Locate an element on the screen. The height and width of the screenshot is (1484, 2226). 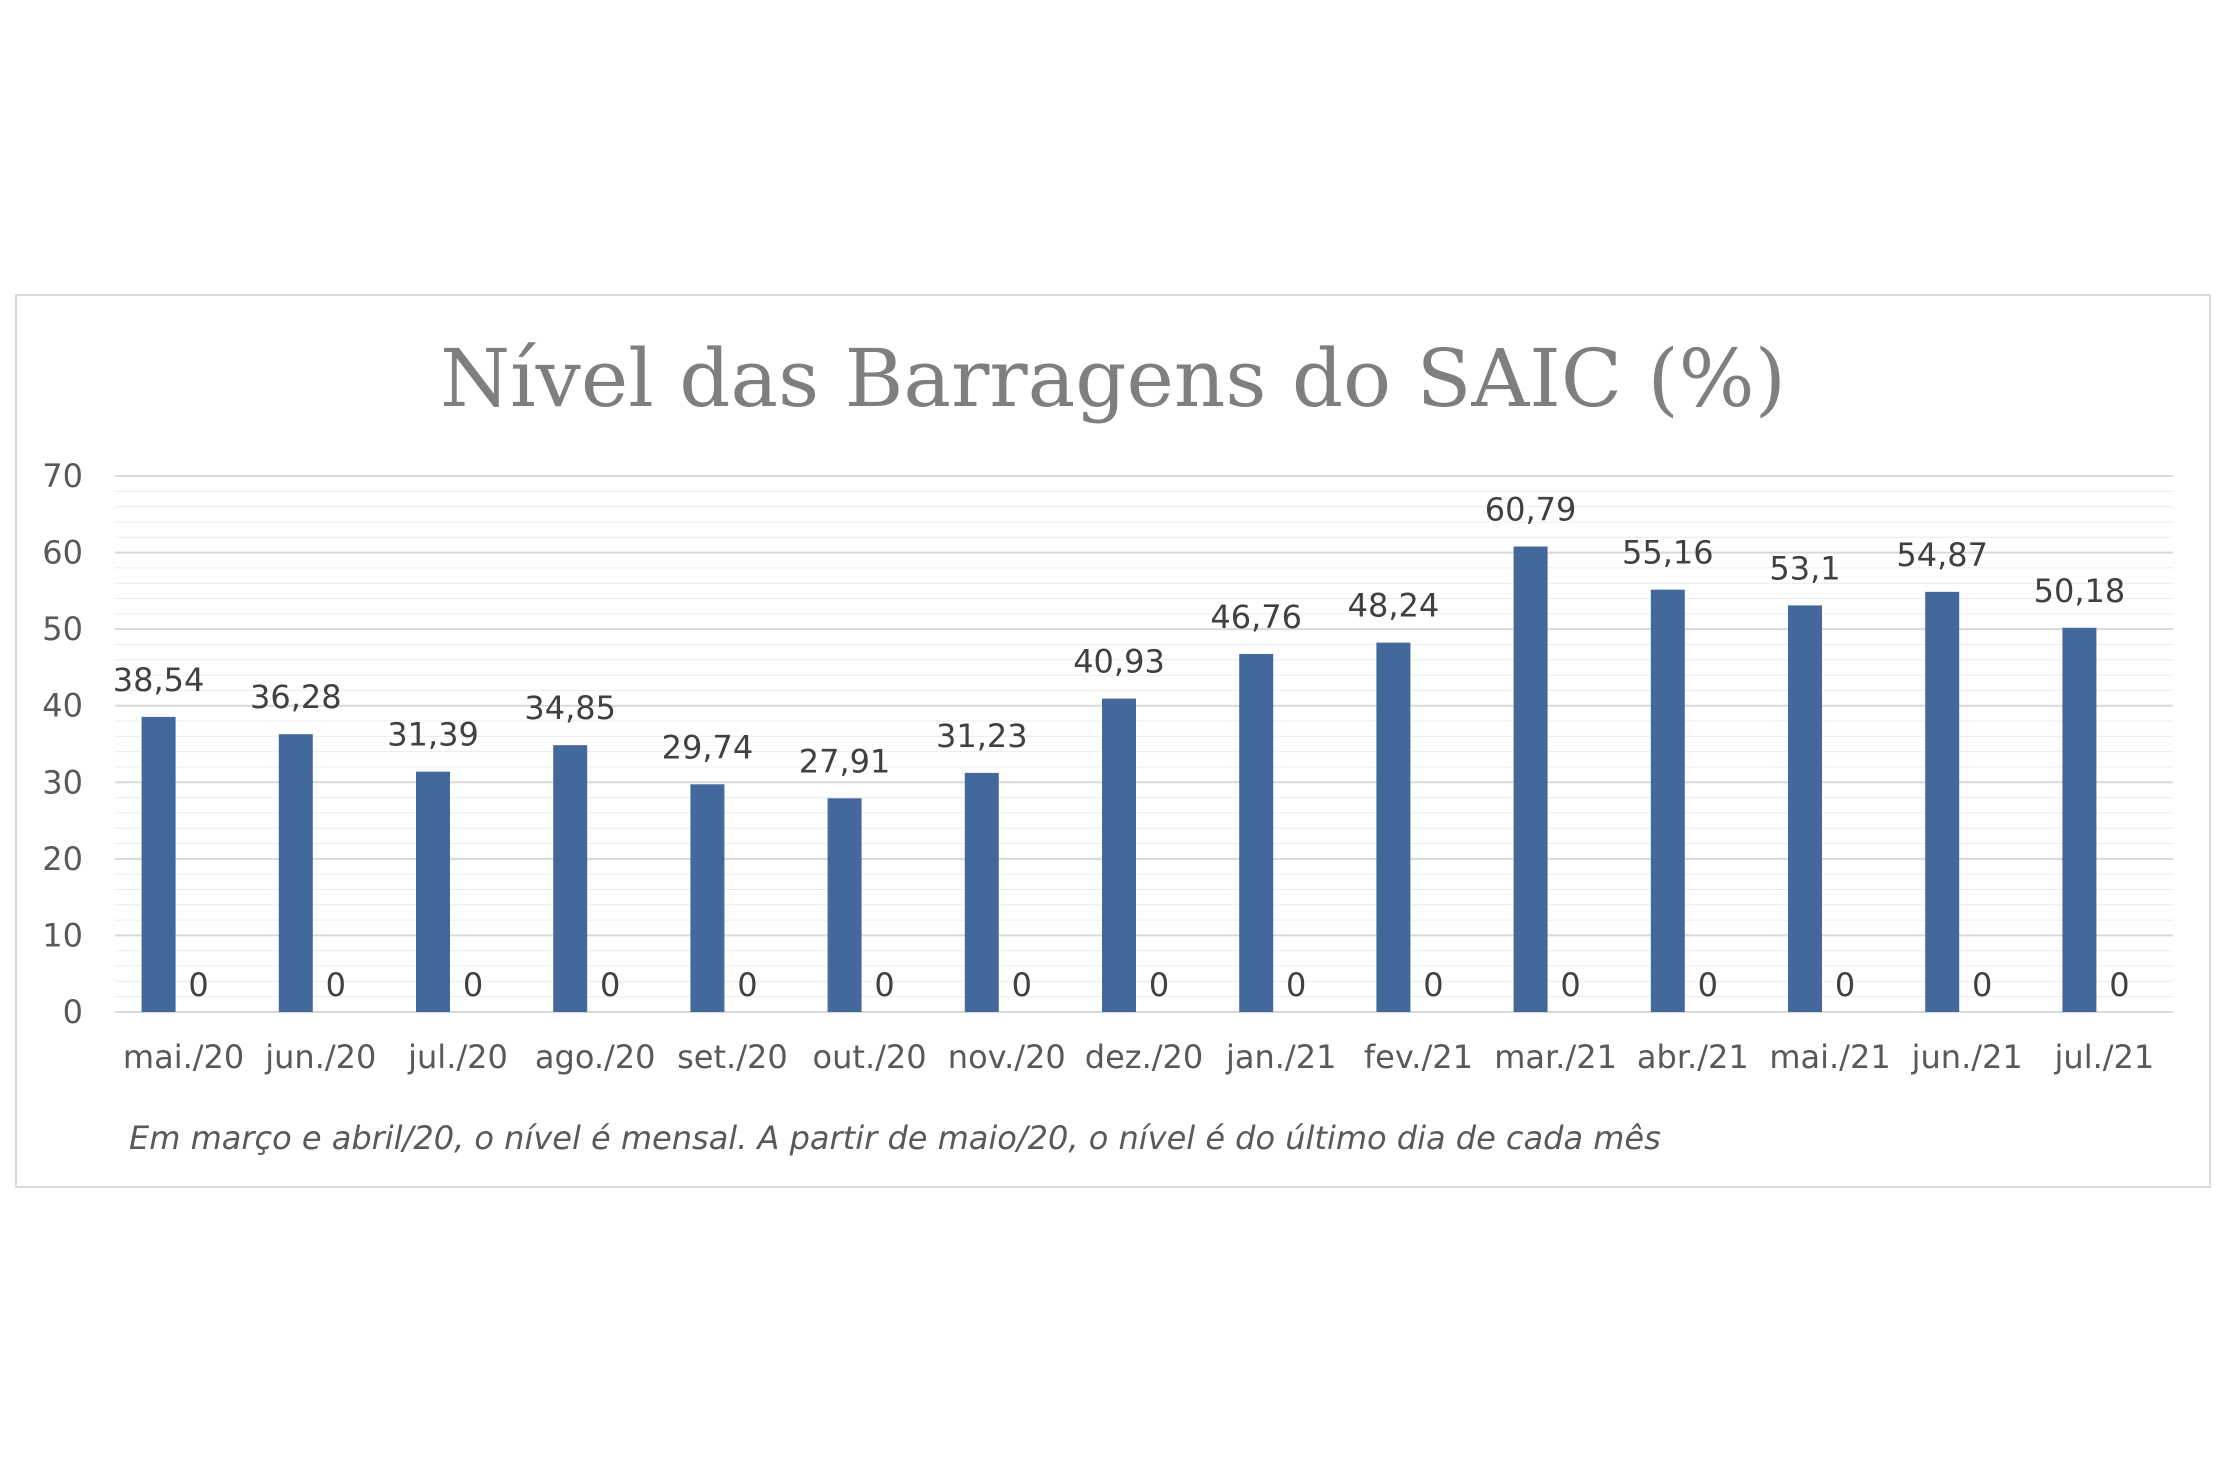
x-tick-label: ago./20 is located at coordinates (595, 1057).